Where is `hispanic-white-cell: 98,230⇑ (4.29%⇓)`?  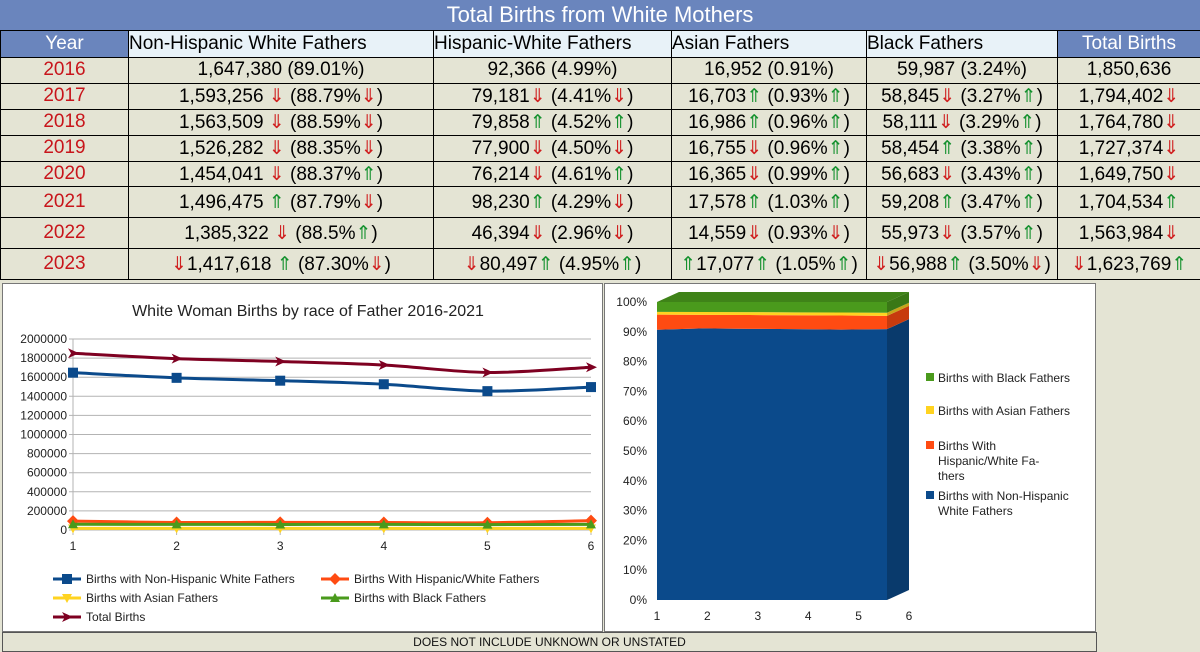 hispanic-white-cell: 98,230⇑ (4.29%⇓) is located at coordinates (552, 202).